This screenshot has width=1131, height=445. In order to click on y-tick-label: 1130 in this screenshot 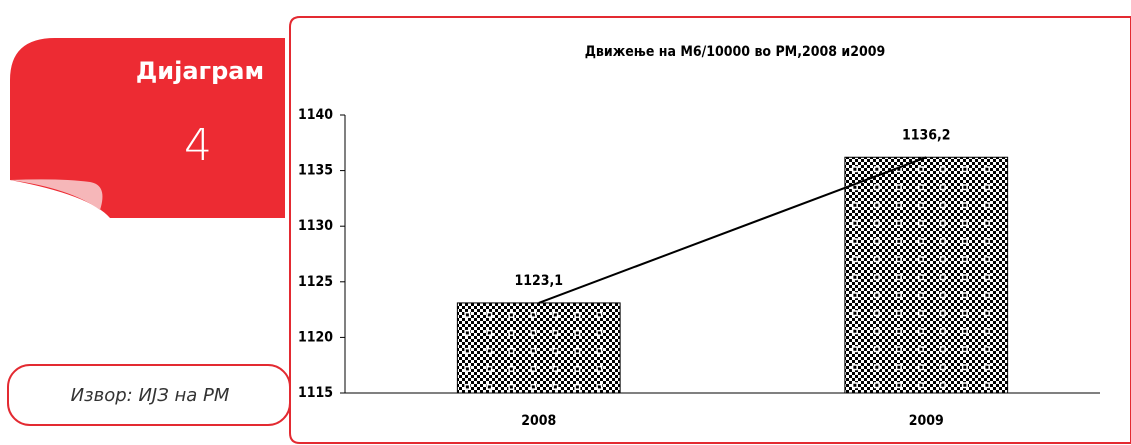, I will do `click(315, 226)`.